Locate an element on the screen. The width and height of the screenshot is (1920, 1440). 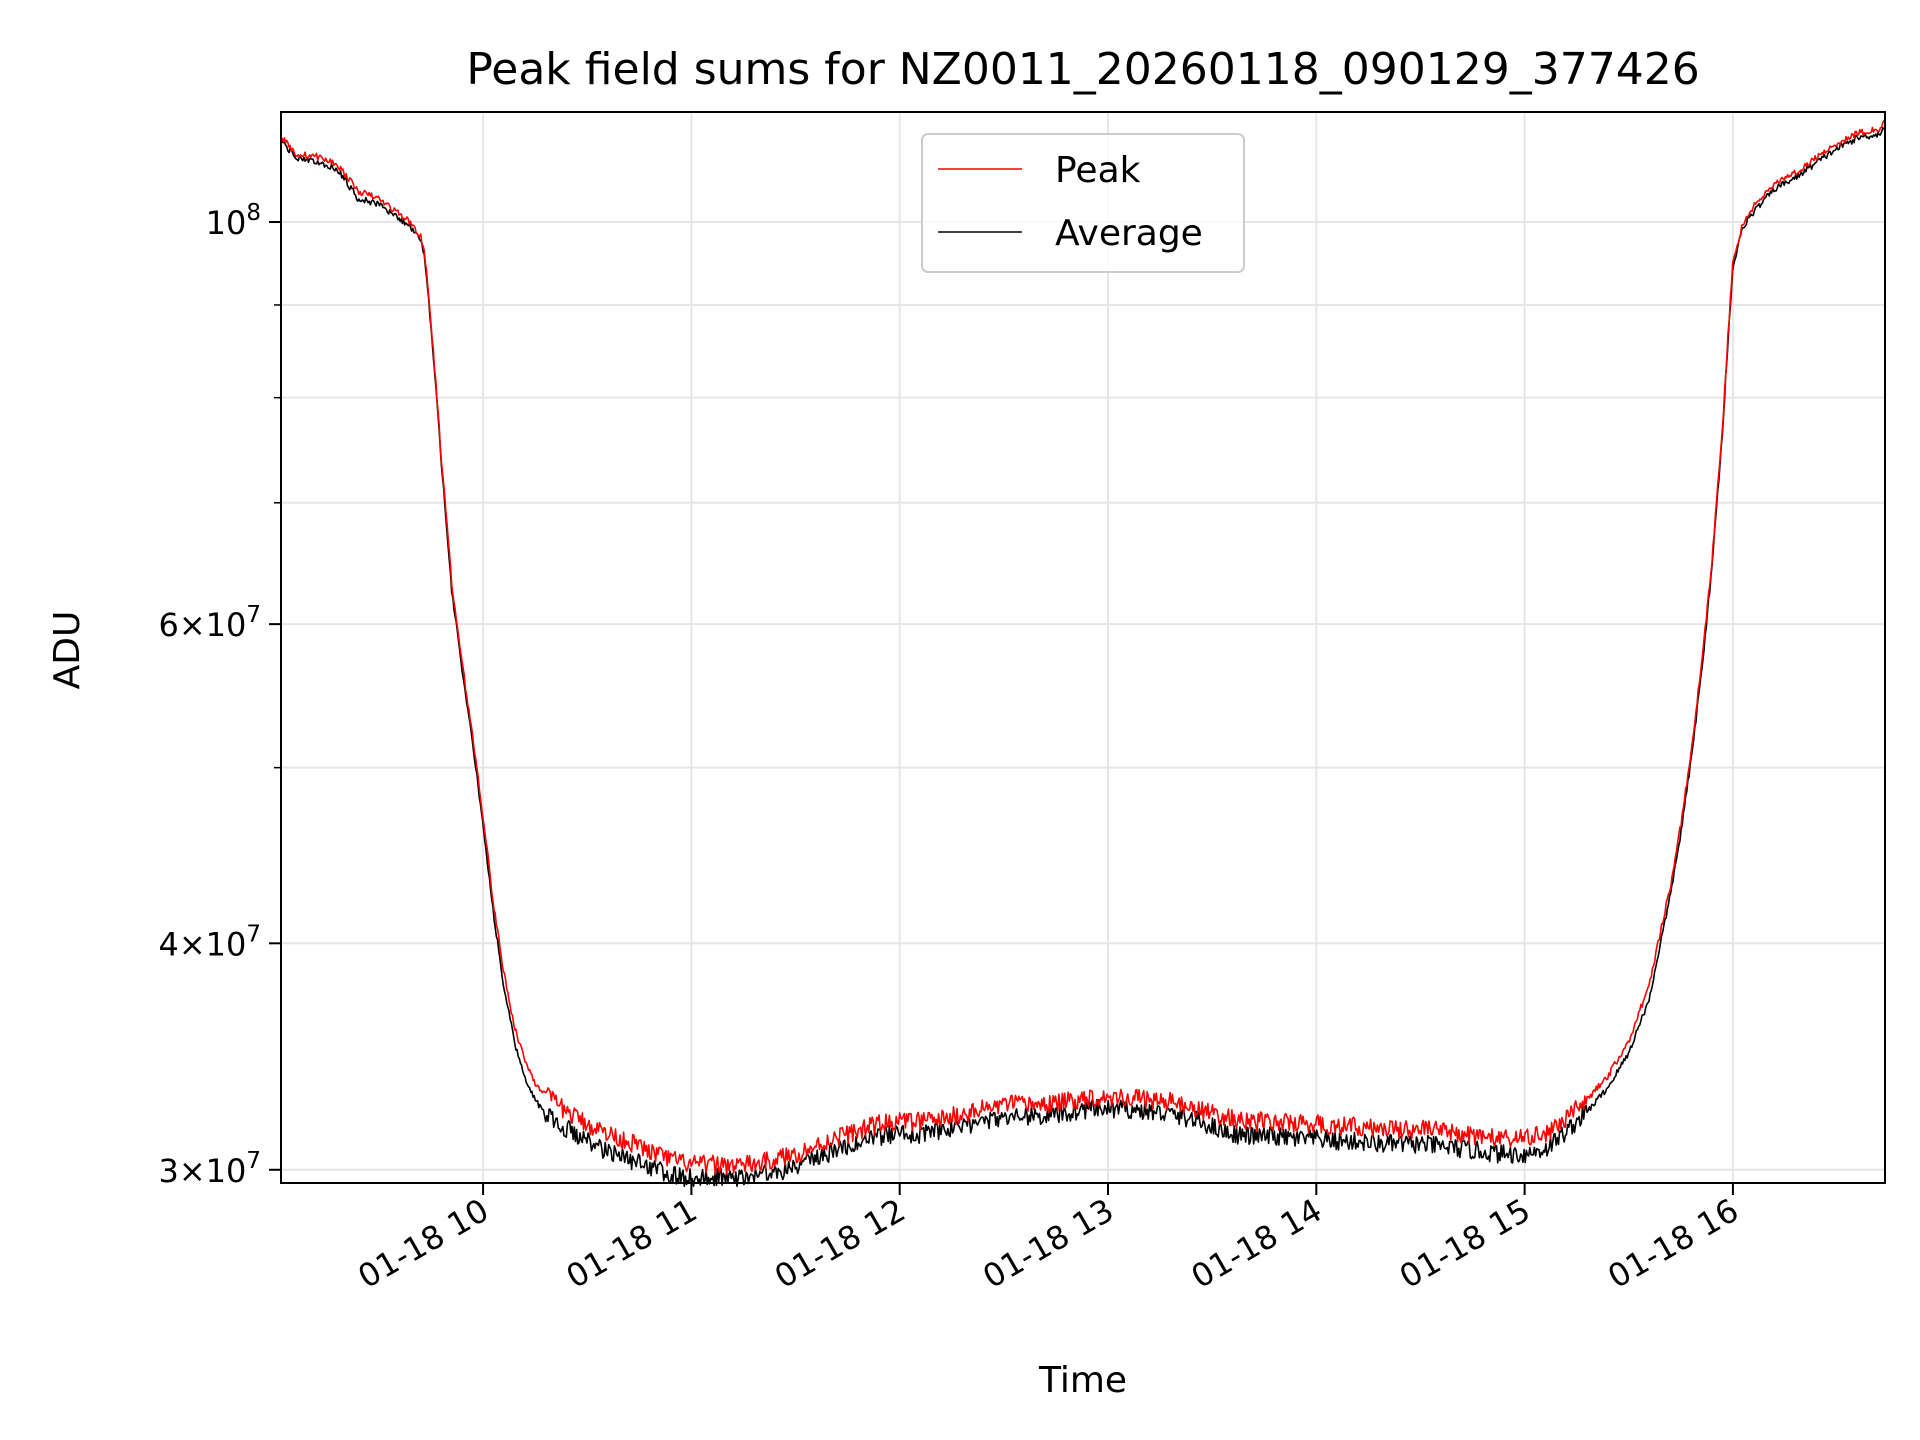
y-tick-label: 6×107 is located at coordinates (209, 623).